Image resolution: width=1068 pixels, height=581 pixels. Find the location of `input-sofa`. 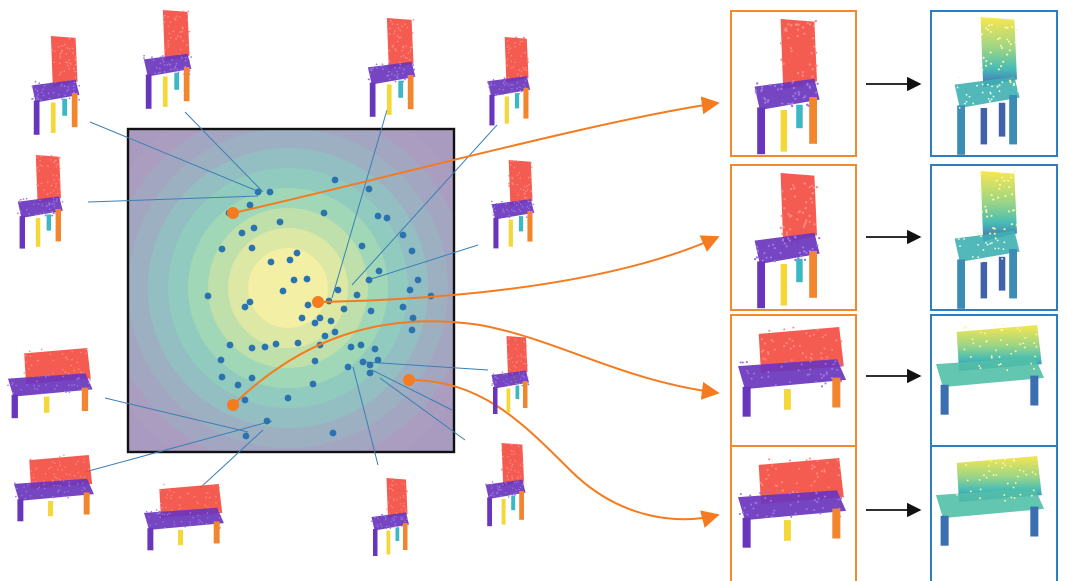

input-sofa is located at coordinates (792, 502).